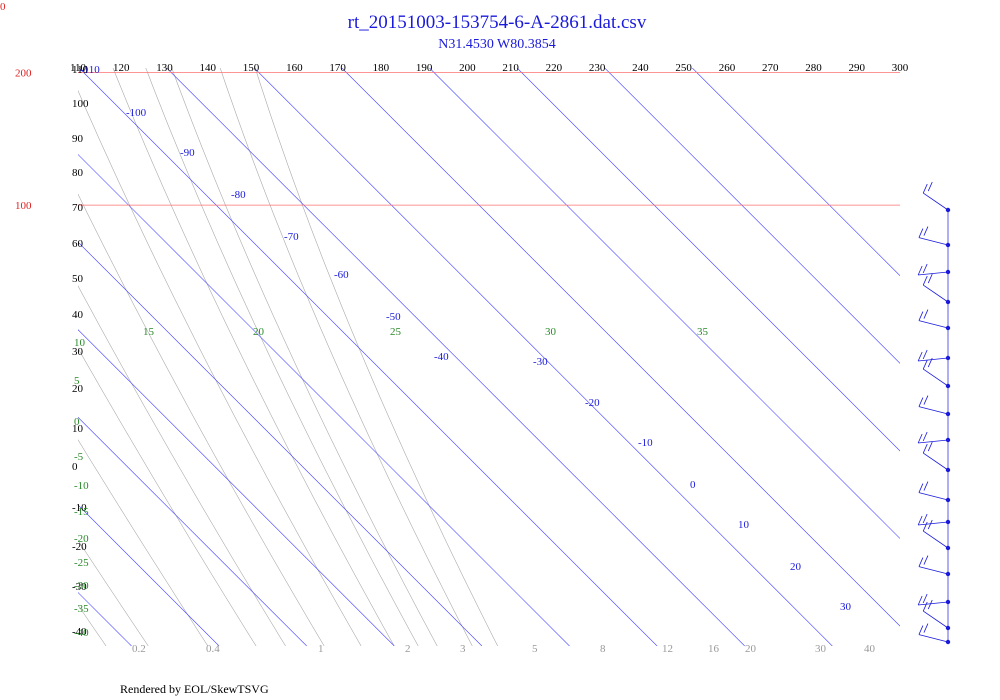 Image resolution: width=1000 pixels, height=700 pixels. What do you see at coordinates (121, 68) in the screenshot?
I see `theta-top-tick-label: 120` at bounding box center [121, 68].